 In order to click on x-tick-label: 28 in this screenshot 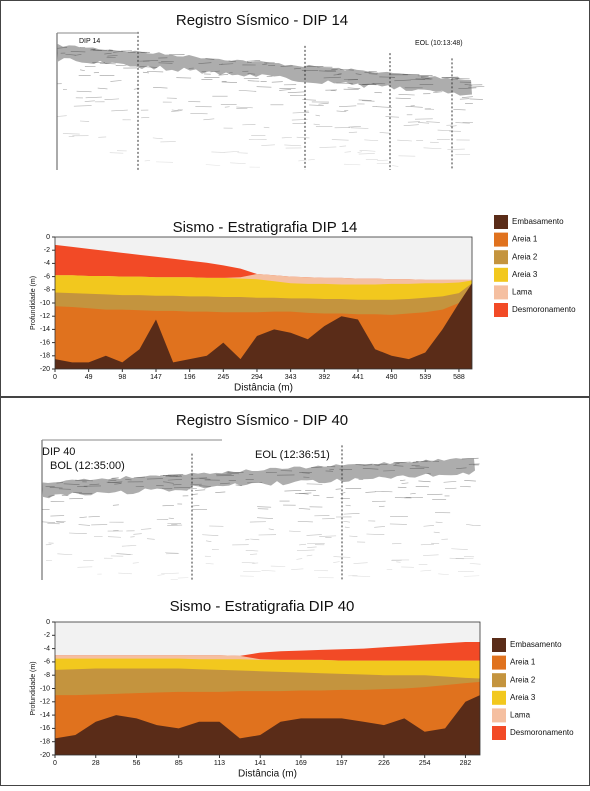, I will do `click(96, 763)`.